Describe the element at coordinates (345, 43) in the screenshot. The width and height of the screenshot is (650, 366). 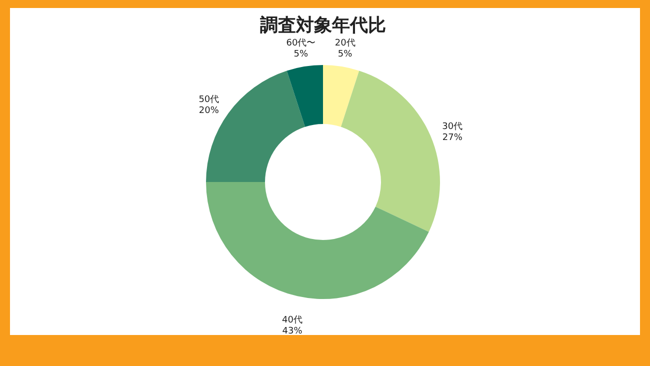
I see `slice-label: 20代` at that location.